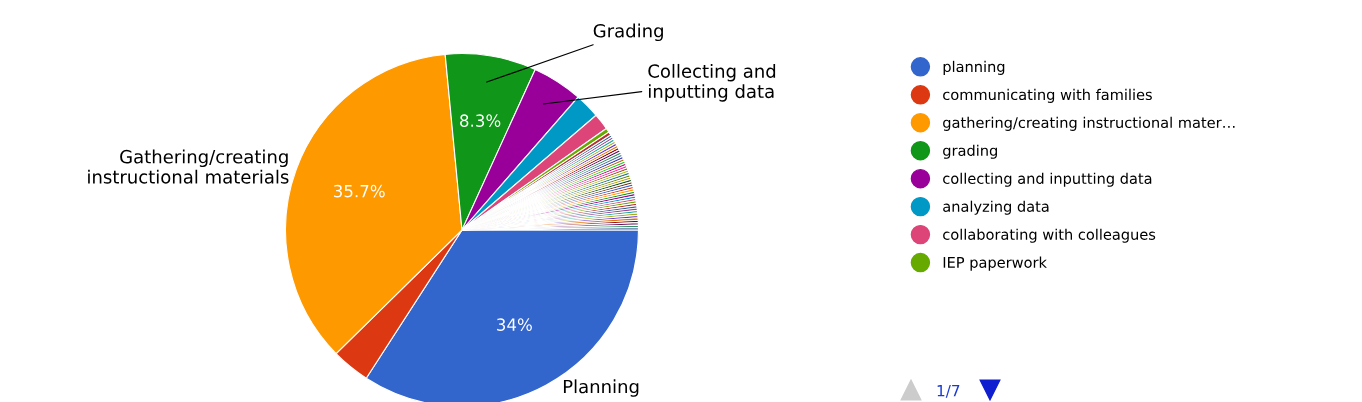  I want to click on data-label: 34%, so click(514, 324).